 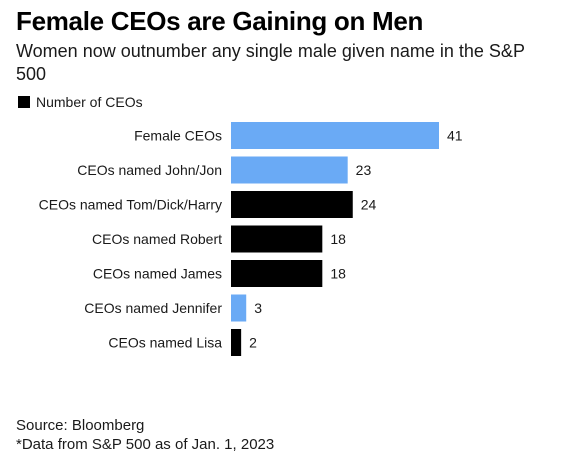 I want to click on value-label: 41, so click(x=455, y=136).